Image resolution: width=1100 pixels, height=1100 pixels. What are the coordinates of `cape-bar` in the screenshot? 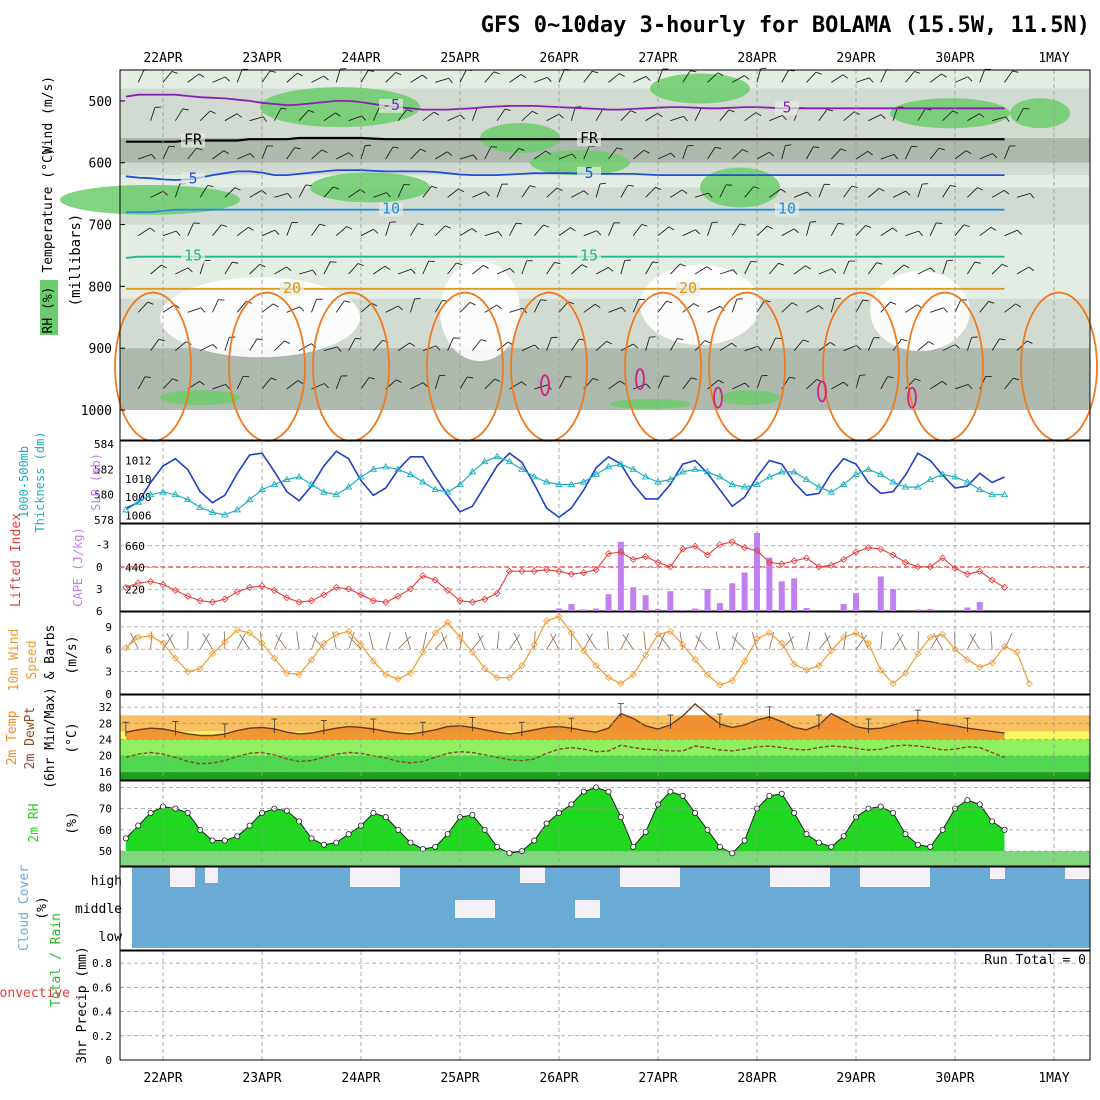 It's located at (695, 609).